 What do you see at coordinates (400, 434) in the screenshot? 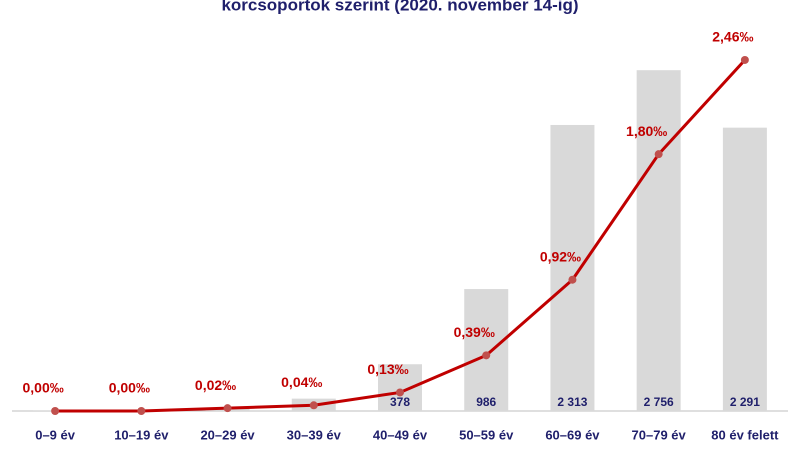
I see `x-tick-label: 40–49 év` at bounding box center [400, 434].